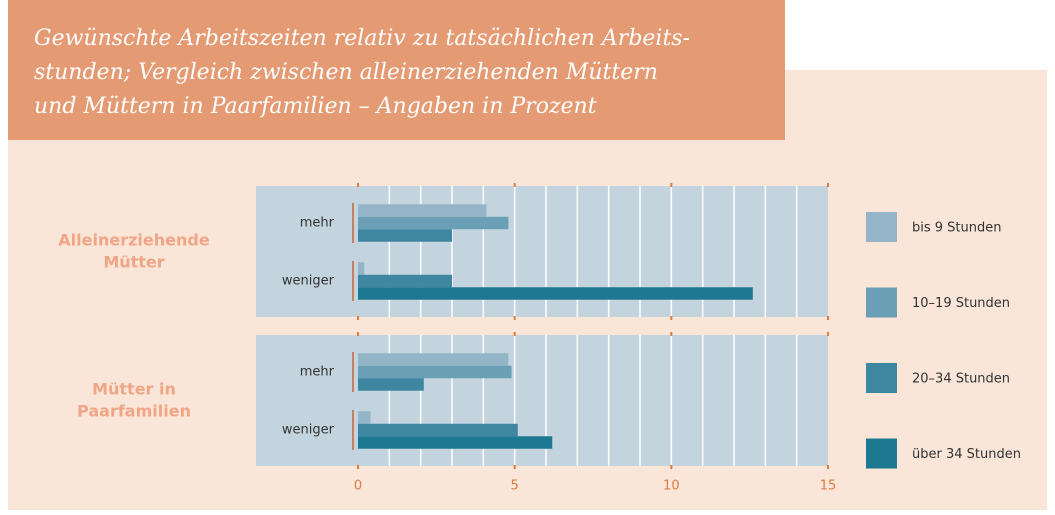  I want to click on legend-label: über 34 Stunden, so click(966, 454).